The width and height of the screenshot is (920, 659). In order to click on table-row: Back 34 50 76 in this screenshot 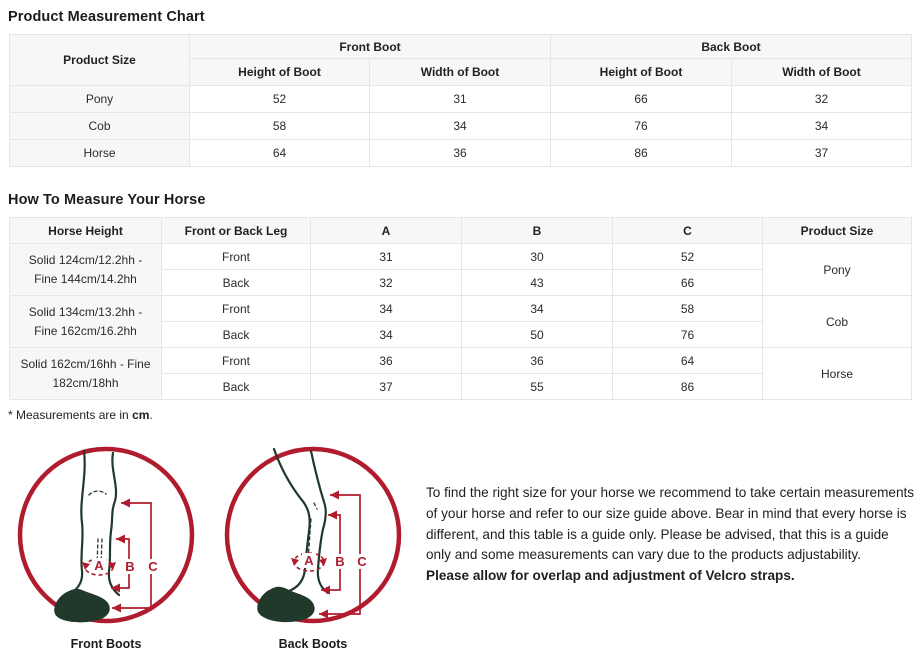, I will do `click(461, 334)`.